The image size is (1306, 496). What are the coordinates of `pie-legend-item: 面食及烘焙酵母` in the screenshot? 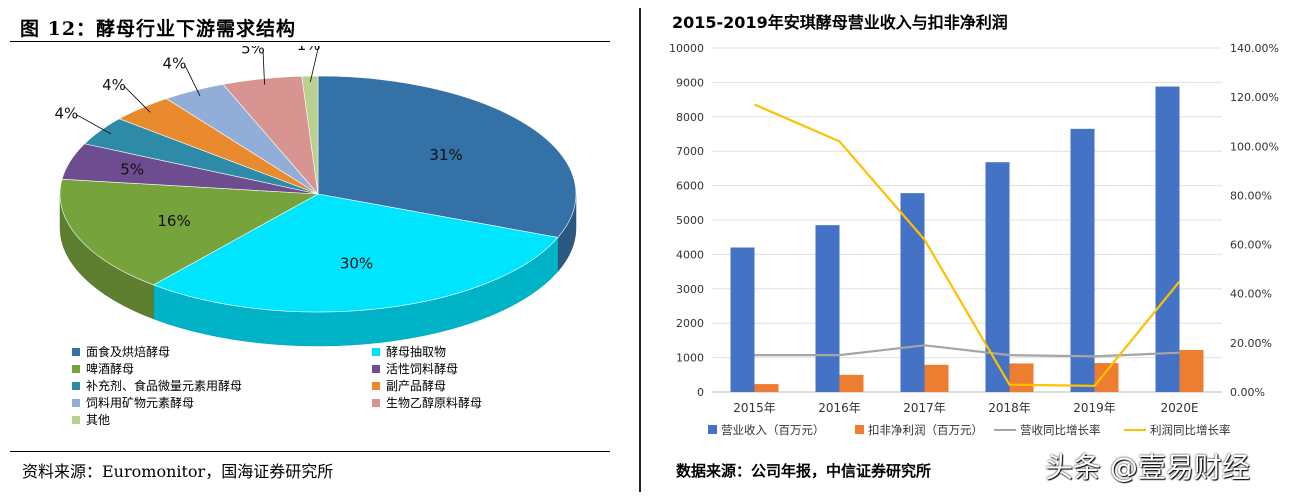 It's located at (121, 351).